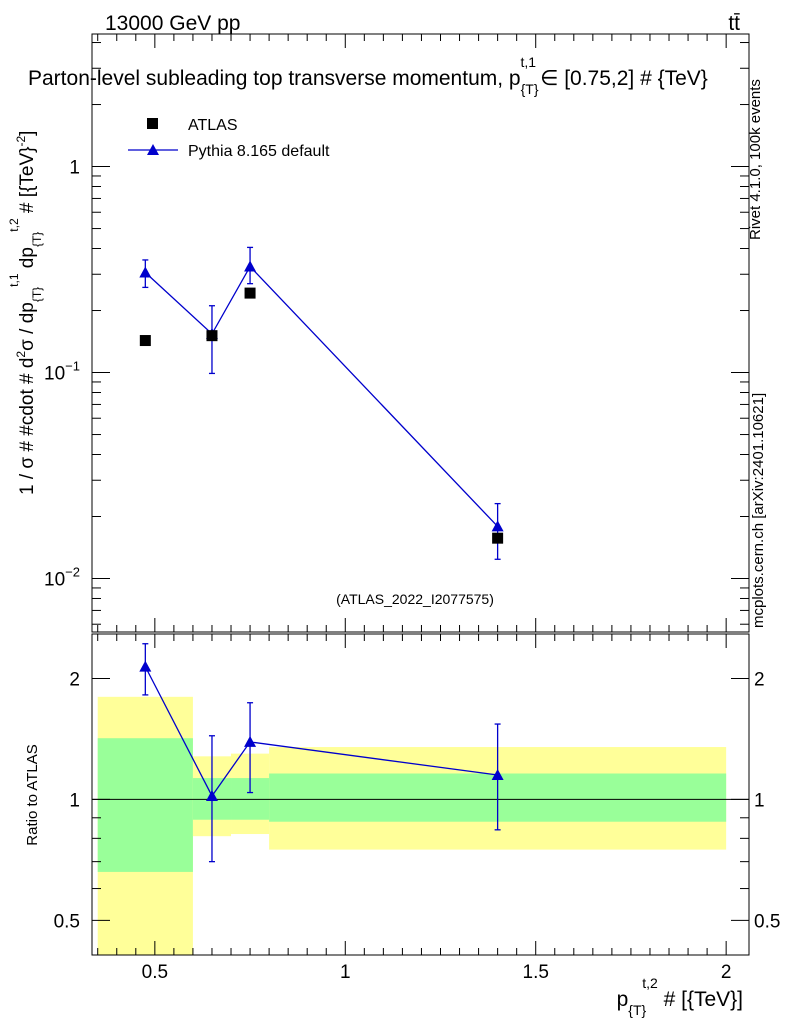  Describe the element at coordinates (726, 972) in the screenshot. I see `x-tick-label-3: 2` at that location.